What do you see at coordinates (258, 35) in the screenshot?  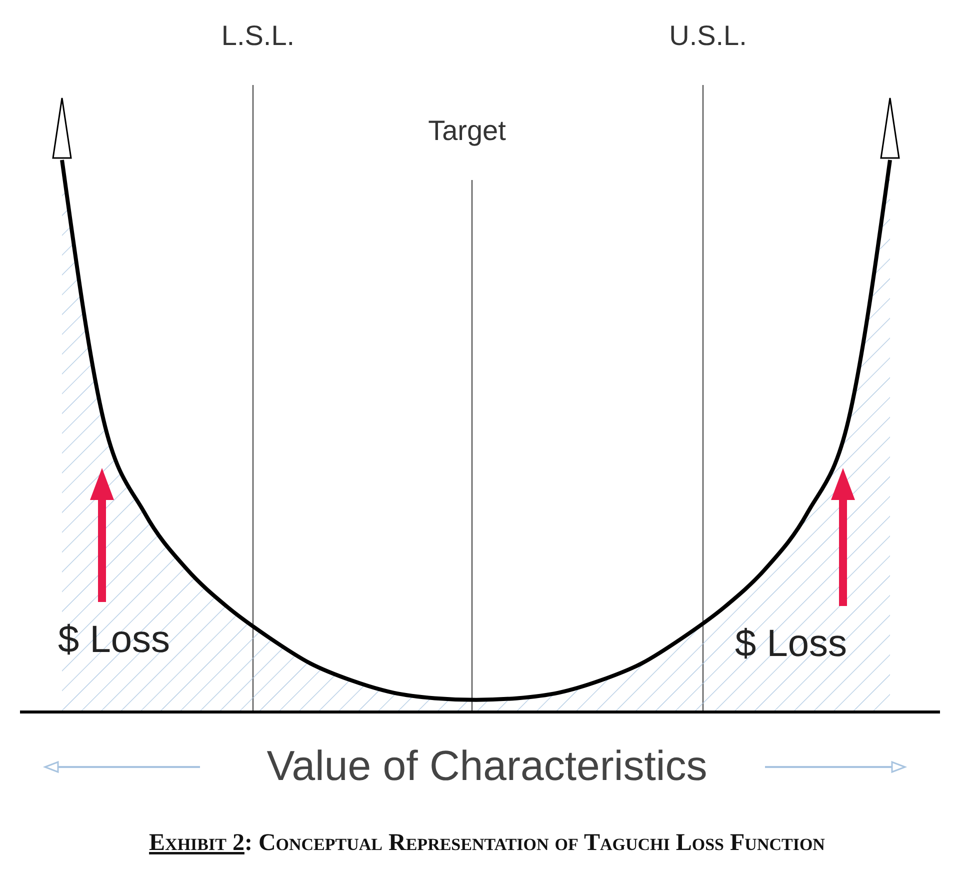 I see `text: L.S.L.` at bounding box center [258, 35].